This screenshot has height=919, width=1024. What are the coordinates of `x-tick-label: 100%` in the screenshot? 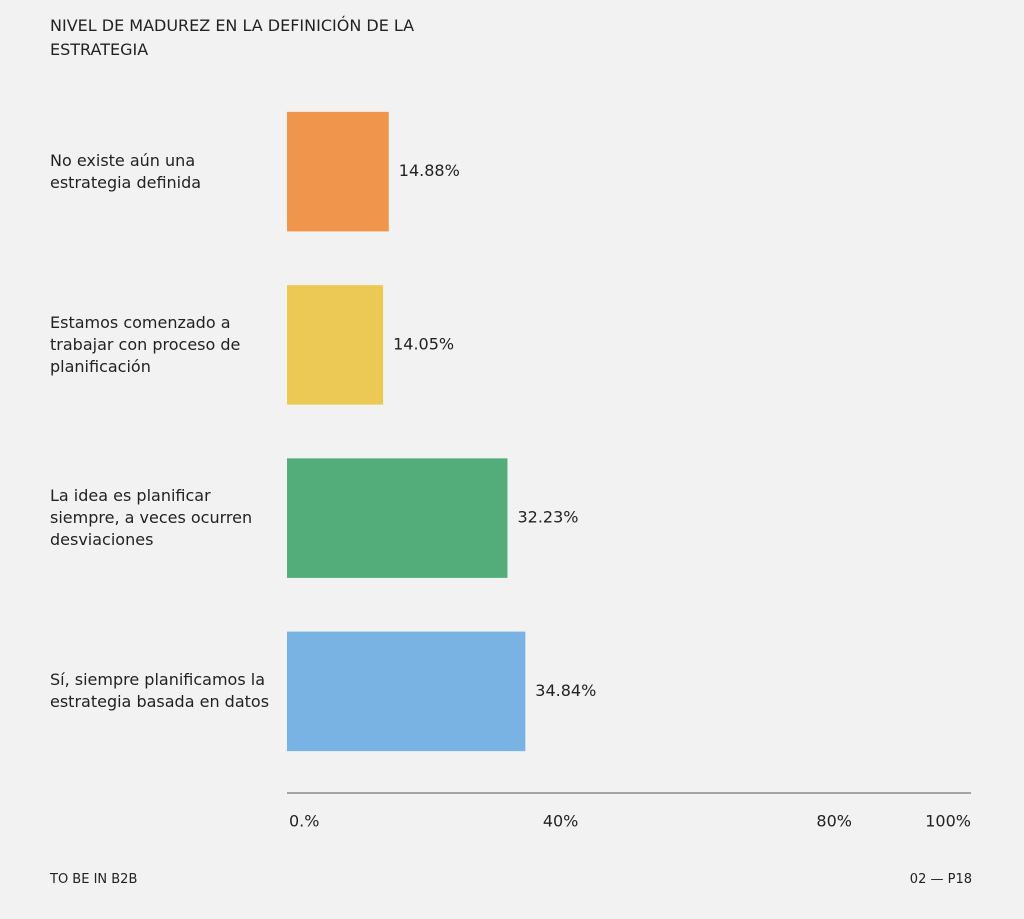 It's located at (948, 821).